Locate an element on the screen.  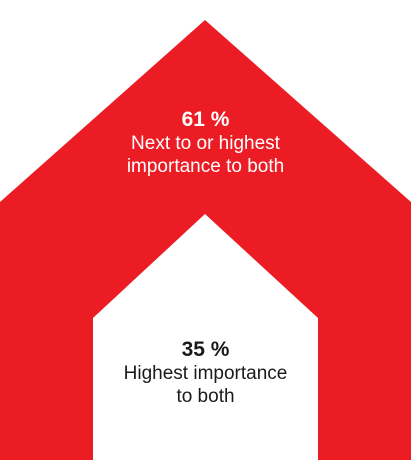
inner-house-label: 35 % Highest importance to both is located at coordinates (205, 373).